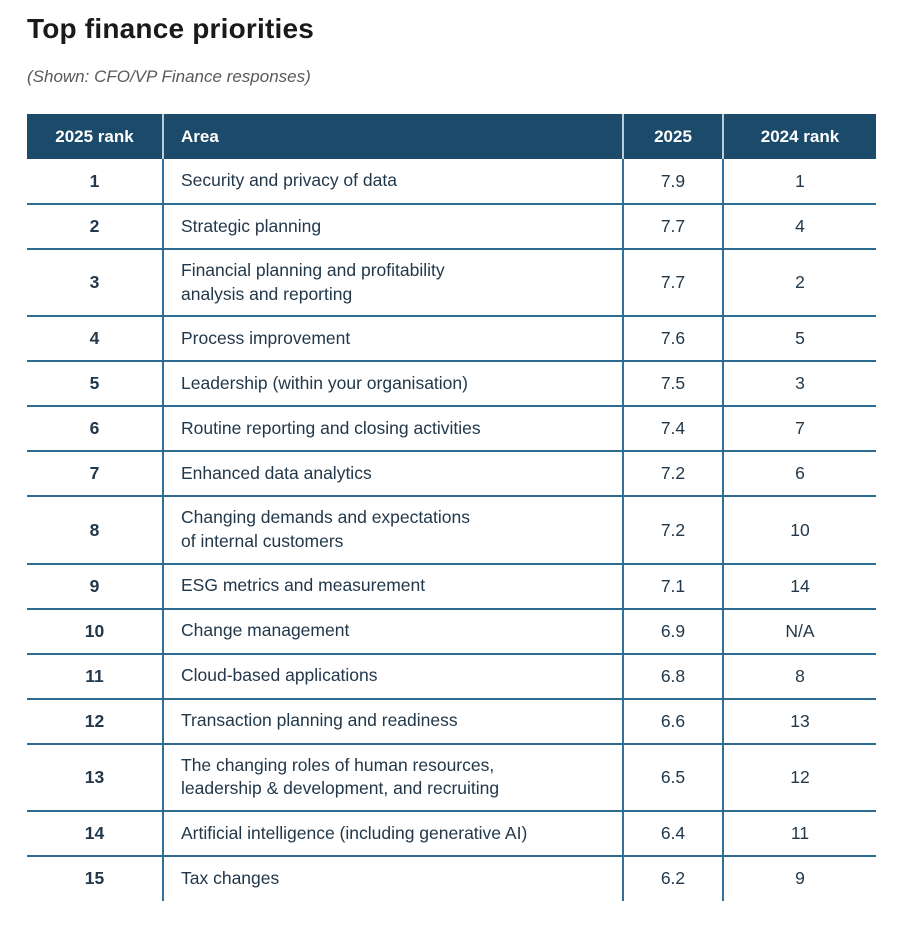 Image resolution: width=900 pixels, height=942 pixels. Describe the element at coordinates (392, 182) in the screenshot. I see `cell-area: Security and privacy of data` at that location.